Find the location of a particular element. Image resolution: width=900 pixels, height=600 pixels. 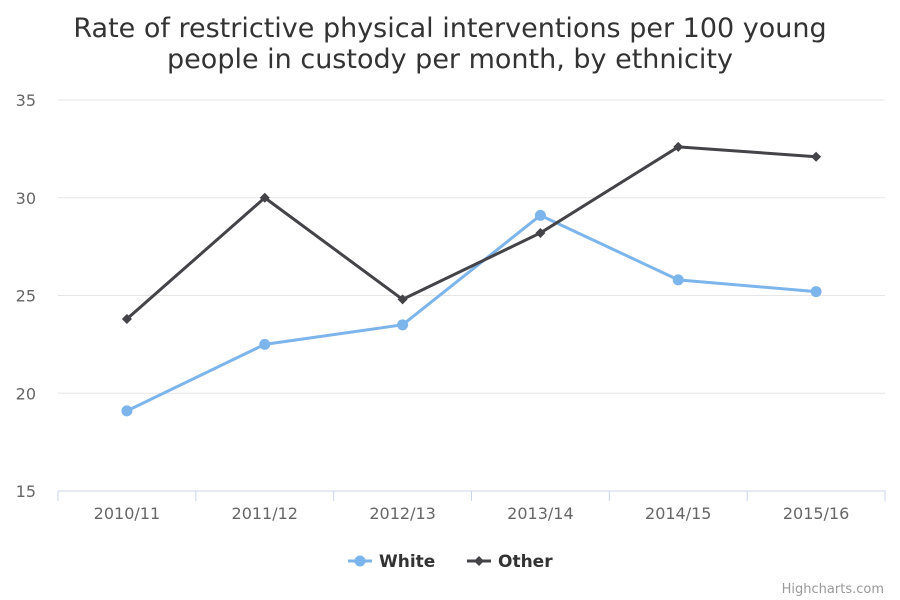

legend-label: White is located at coordinates (407, 562).